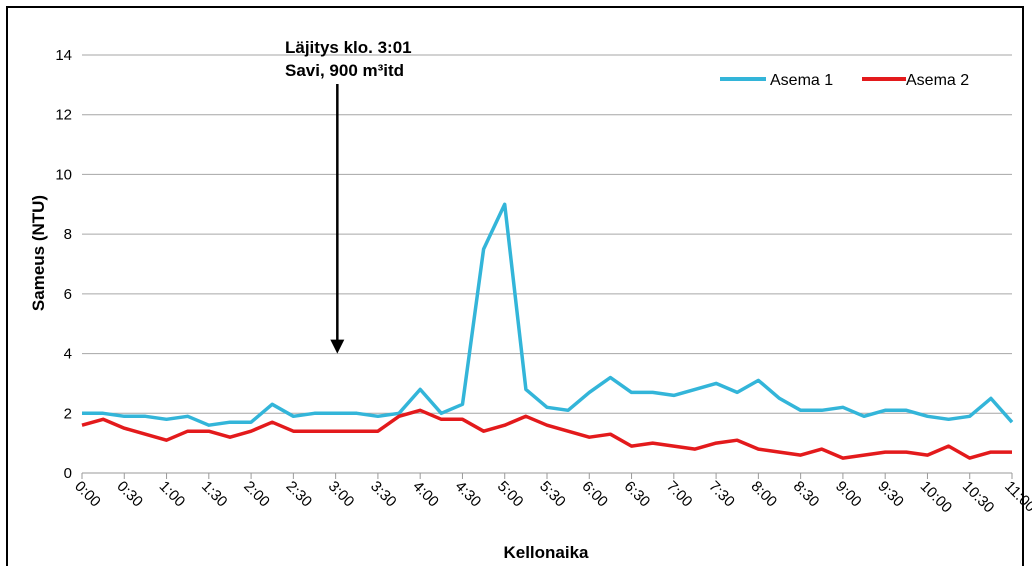 This screenshot has height=566, width=1032. What do you see at coordinates (337, 346) in the screenshot?
I see `annotation-arrow-head` at bounding box center [337, 346].